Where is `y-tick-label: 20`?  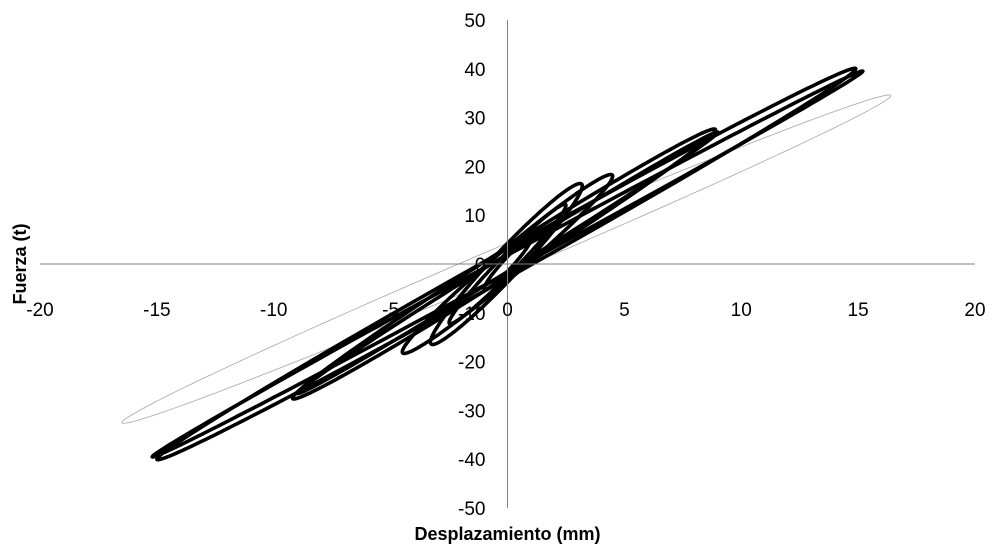 y-tick-label: 20 is located at coordinates (474, 167).